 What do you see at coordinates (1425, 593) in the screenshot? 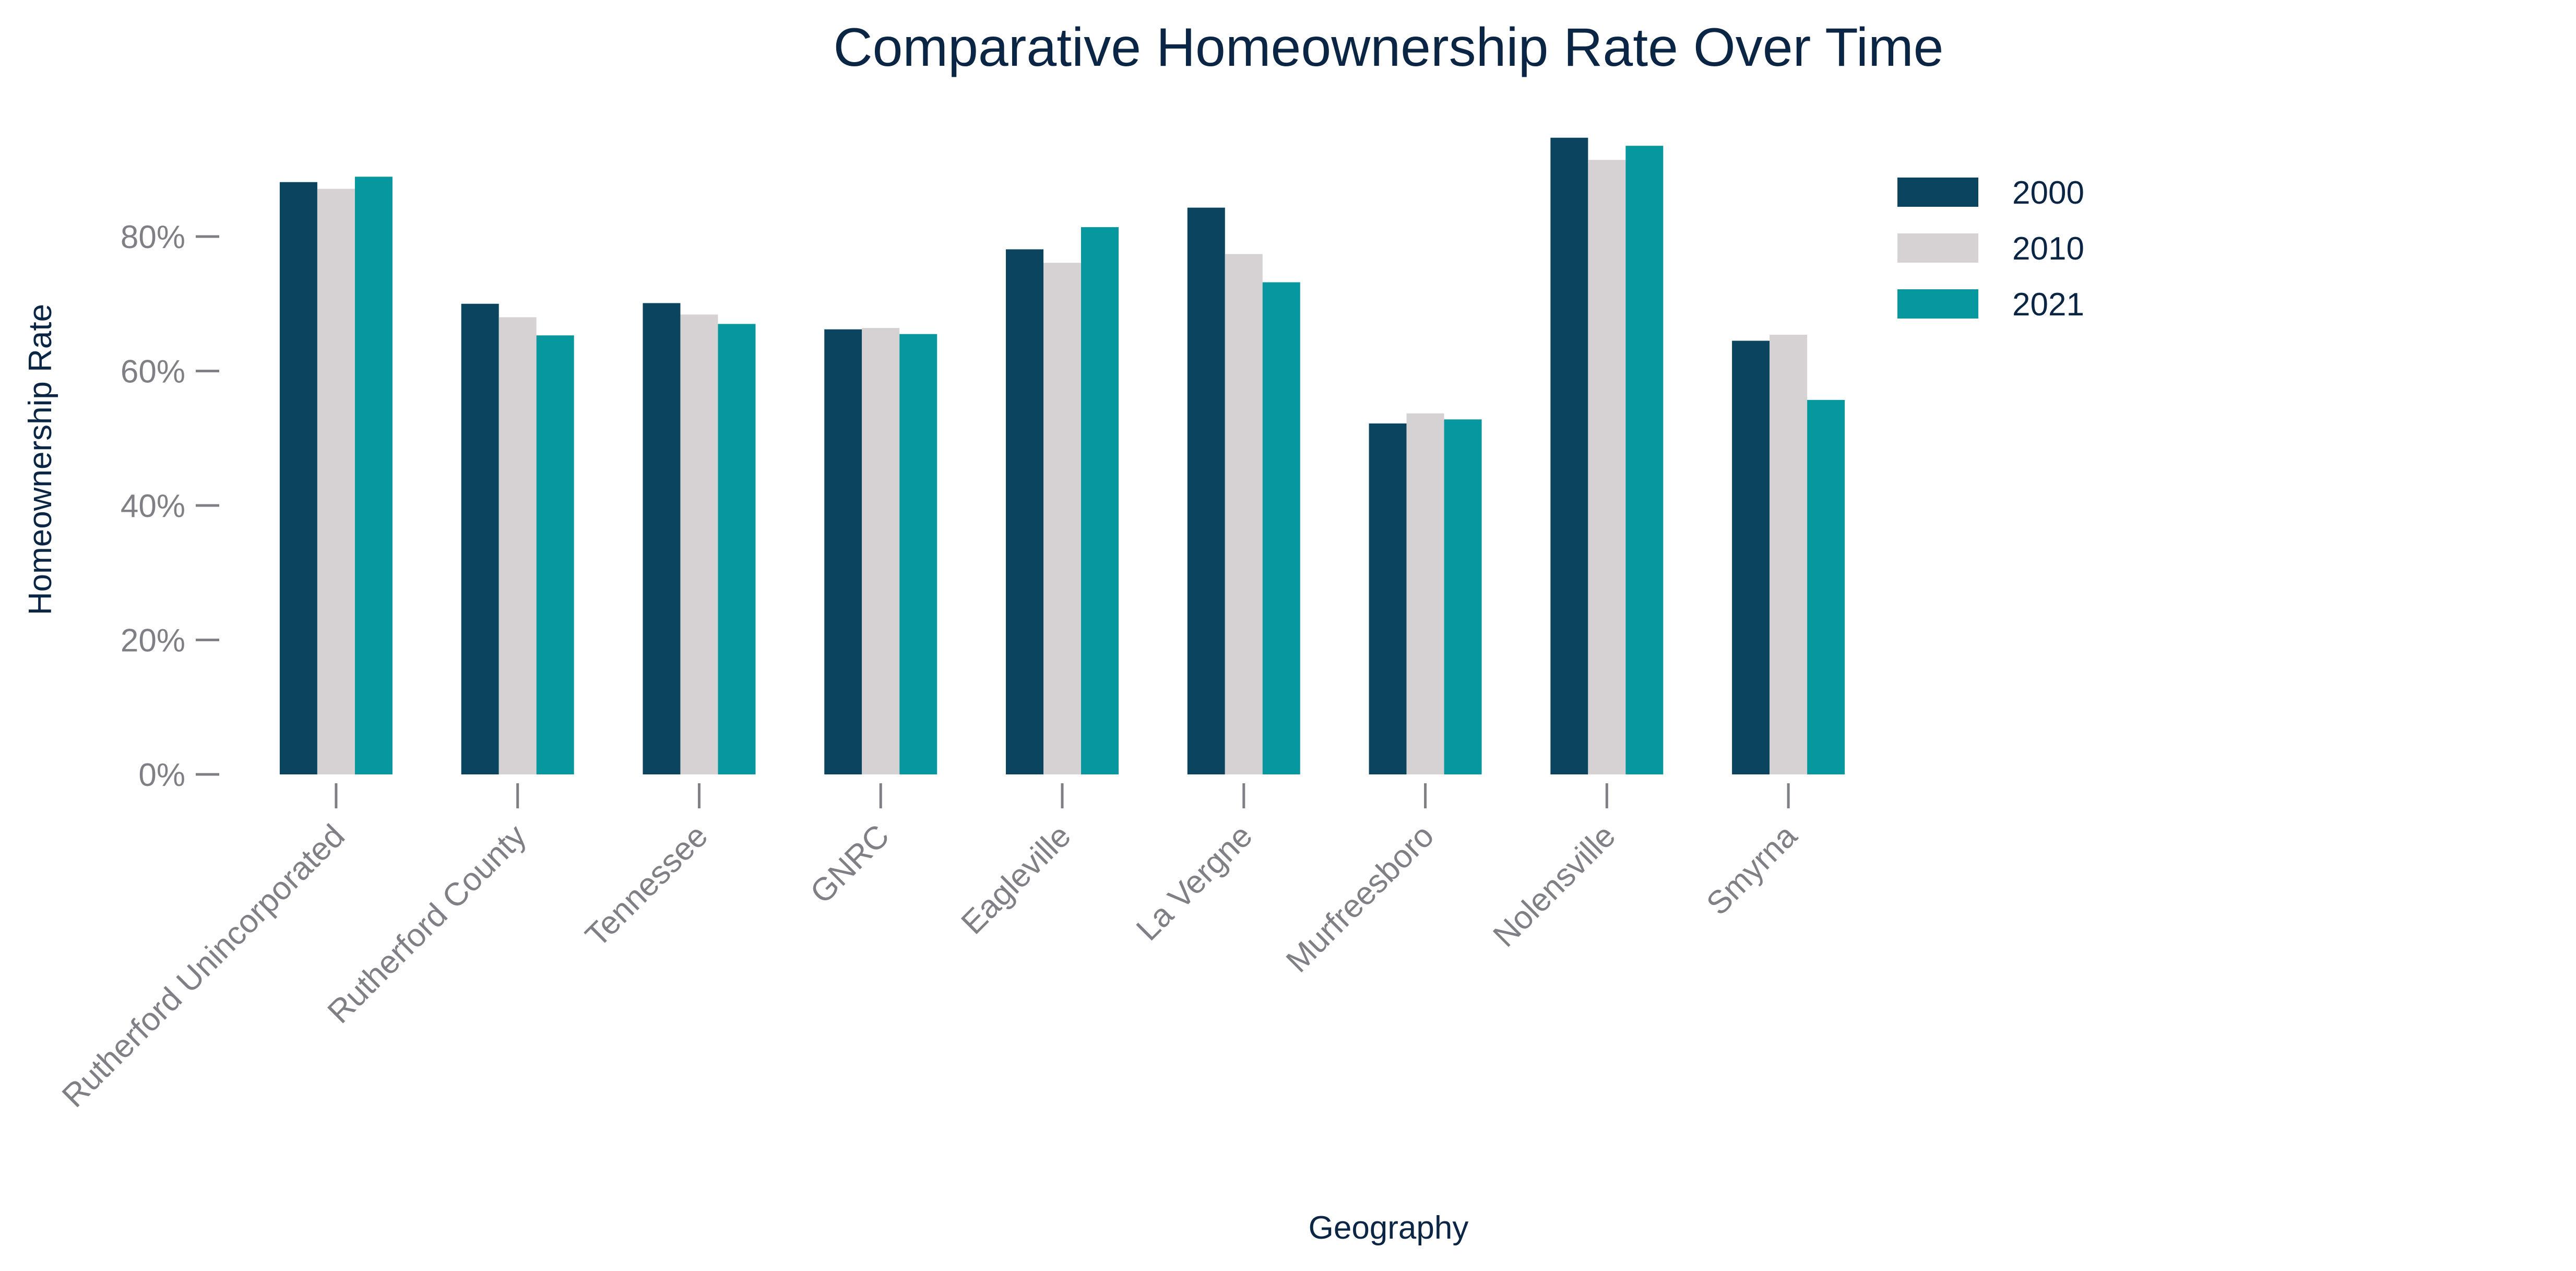
I see `bar-2010-murfreesboro` at bounding box center [1425, 593].